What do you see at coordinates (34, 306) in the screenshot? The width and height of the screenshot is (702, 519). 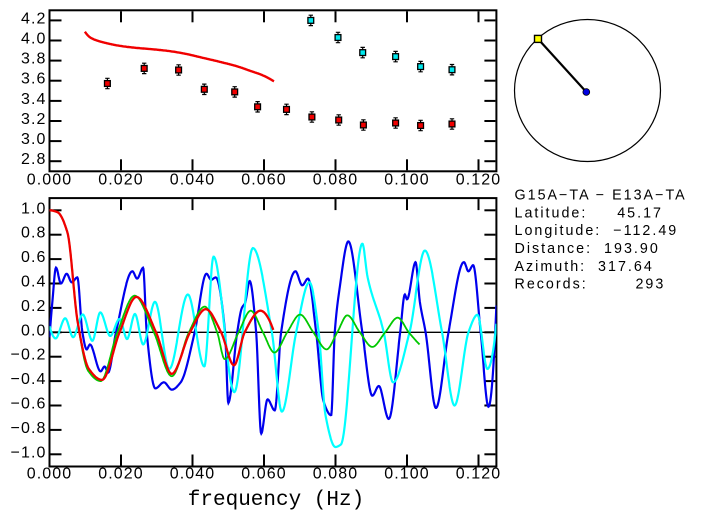 I see `svg-text: 0.2` at bounding box center [34, 306].